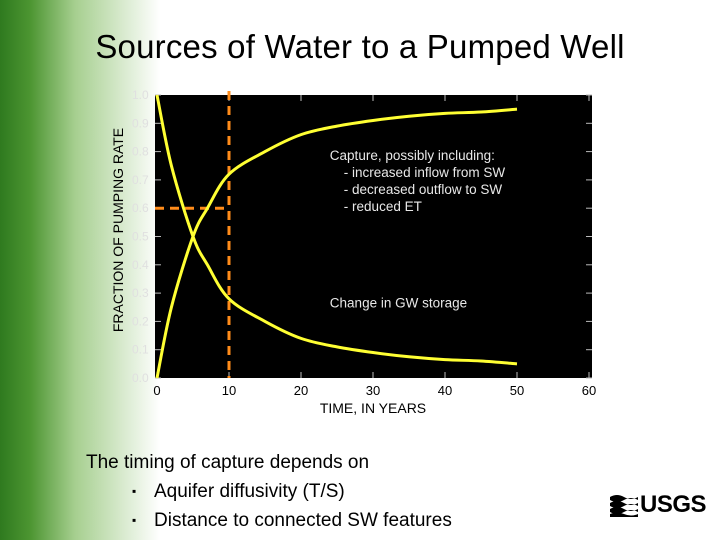 The width and height of the screenshot is (720, 540). What do you see at coordinates (140, 265) in the screenshot?
I see `y-tick-label: 0.4` at bounding box center [140, 265].